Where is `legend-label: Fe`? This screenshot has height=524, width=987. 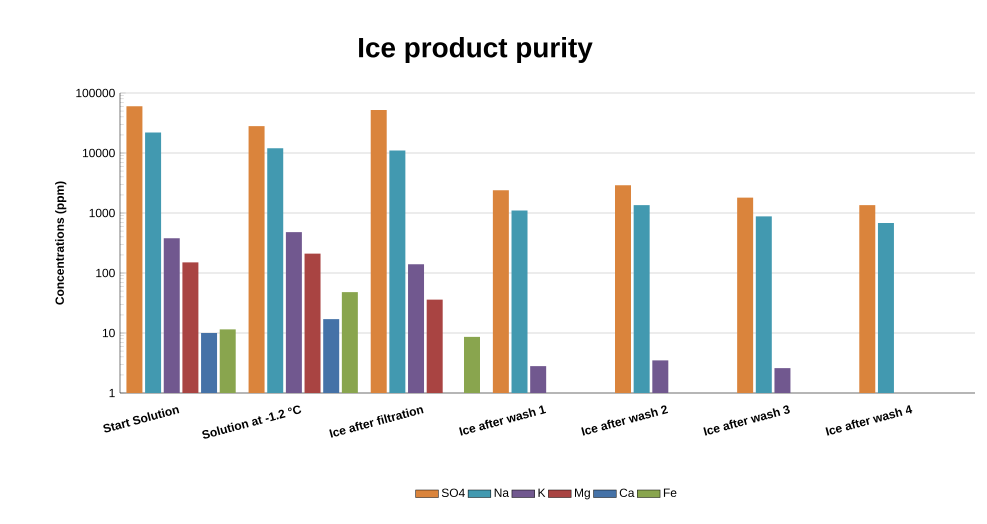 legend-label: Fe is located at coordinates (670, 492).